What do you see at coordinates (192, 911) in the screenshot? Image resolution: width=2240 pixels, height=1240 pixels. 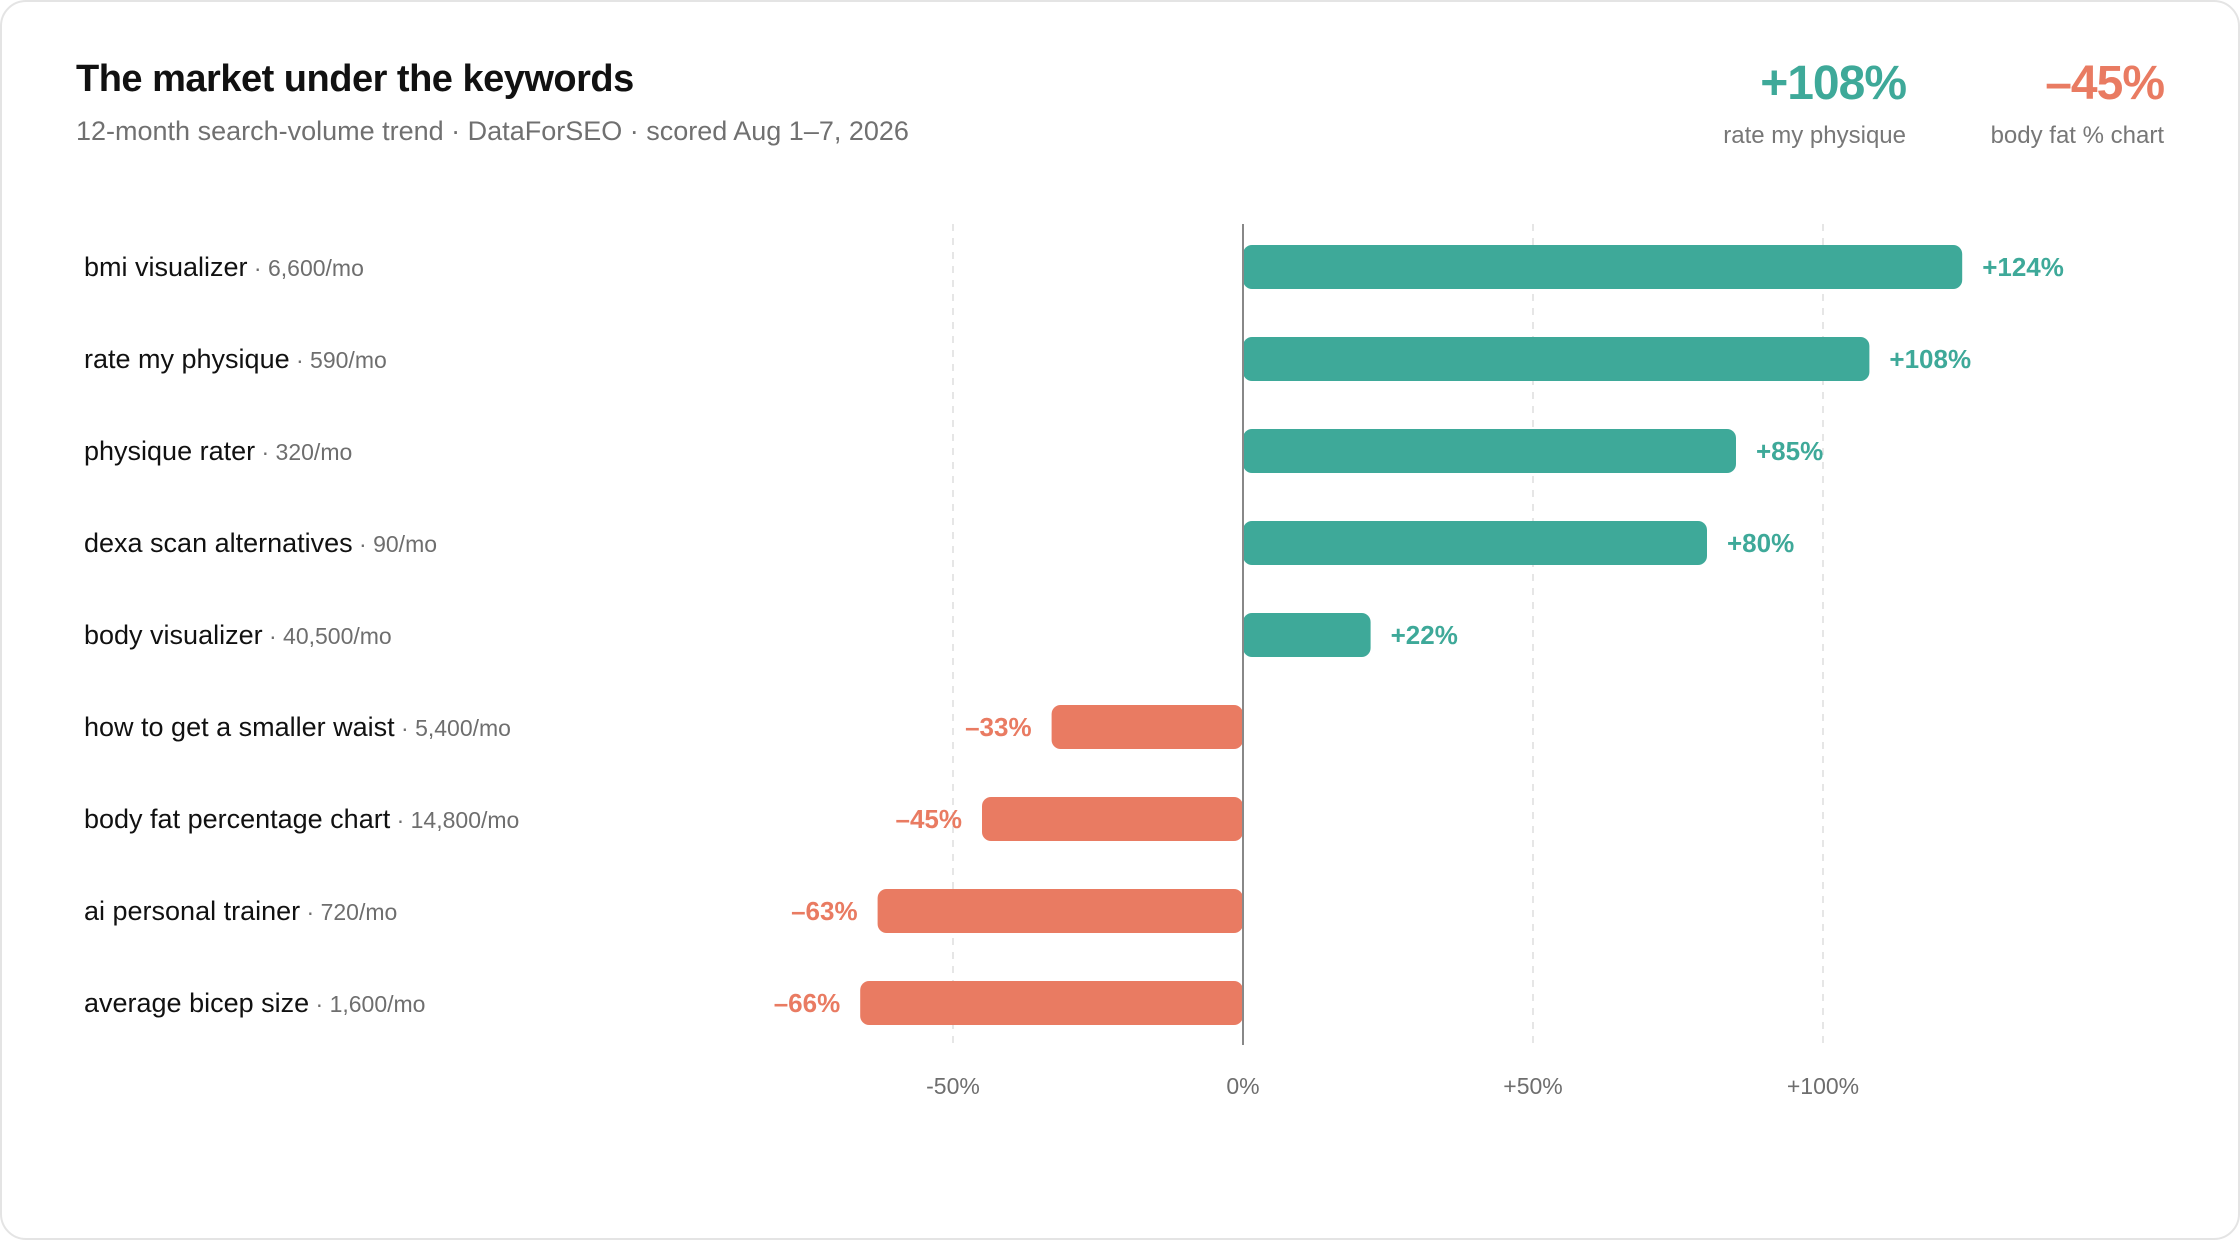 I see `keyword-name: ai personal trainer` at bounding box center [192, 911].